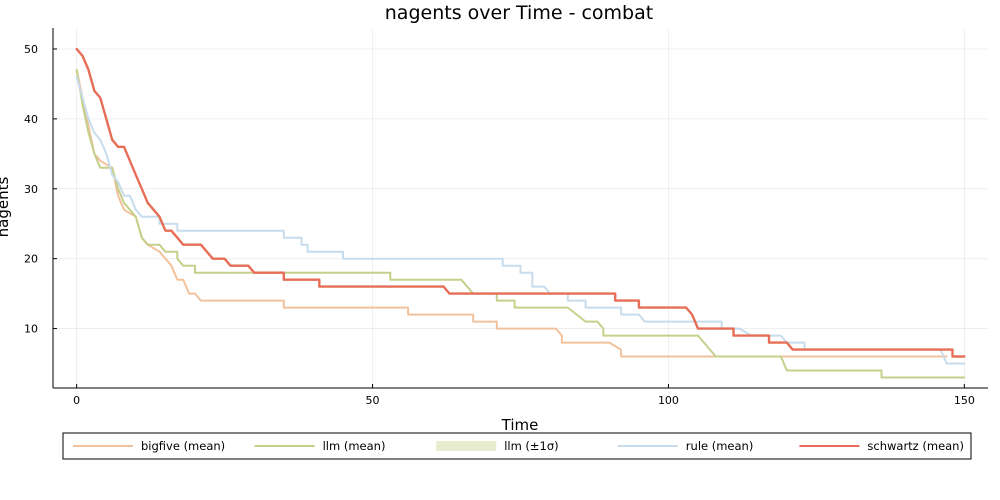 This screenshot has width=1000, height=500. What do you see at coordinates (915, 446) in the screenshot?
I see `legend-label-schwartz-mean: schwartz (mean)` at bounding box center [915, 446].